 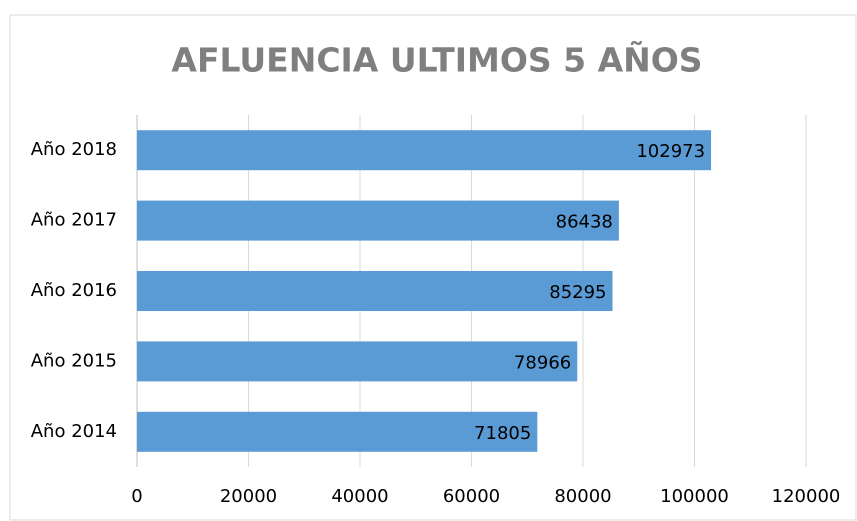 I want to click on data-label: 85295, so click(x=577, y=292).